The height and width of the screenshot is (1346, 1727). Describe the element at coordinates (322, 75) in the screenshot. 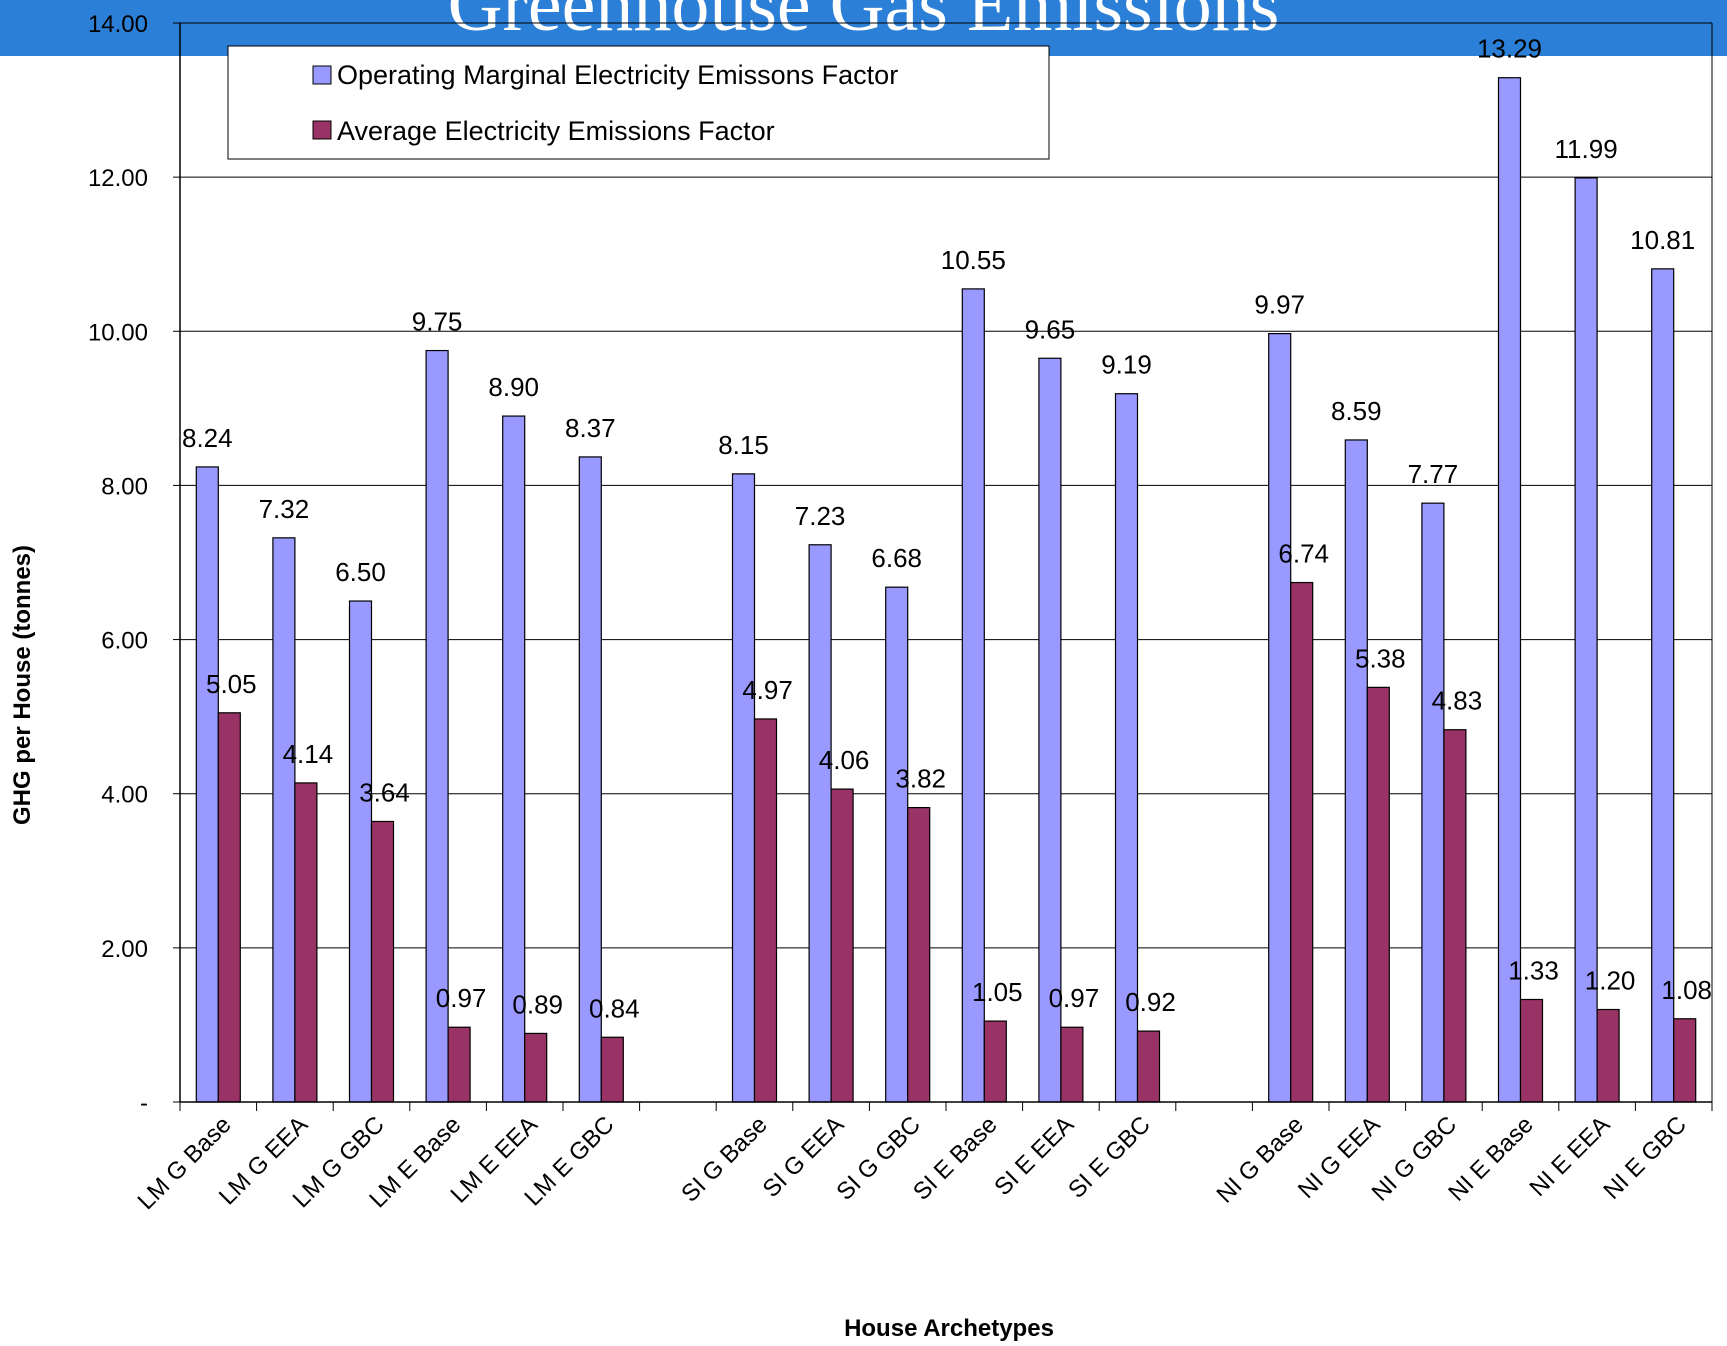

I see `legend-swatch-operating-marginal` at that location.